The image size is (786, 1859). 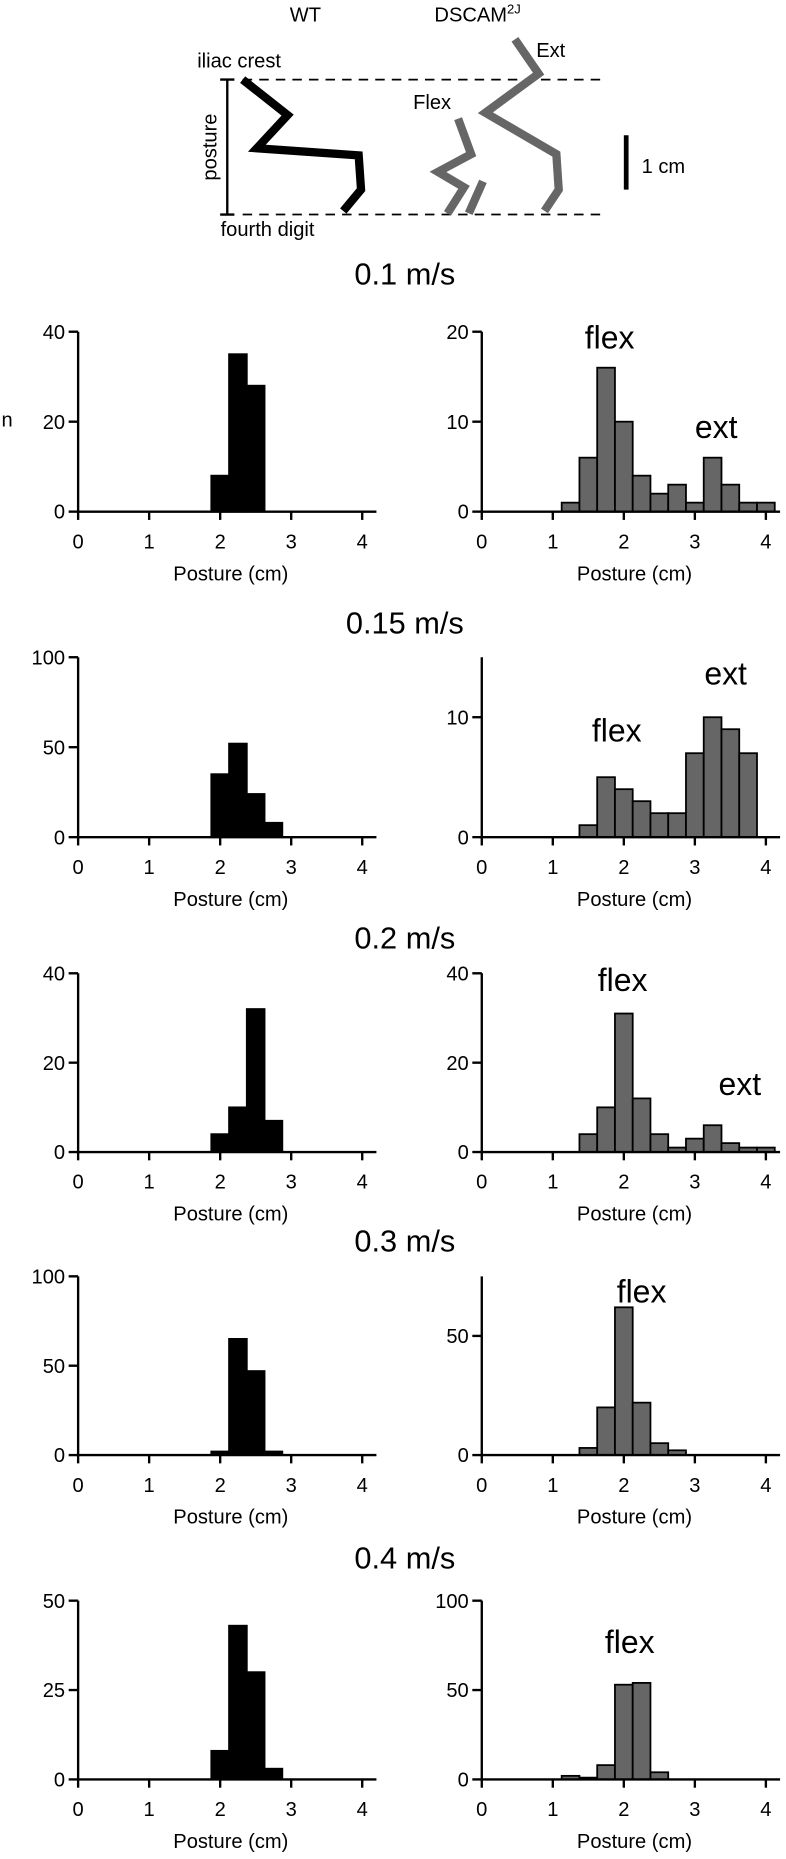 What do you see at coordinates (210, 1722) in the screenshot?
I see `histogram-chart: 0 1 2 3 4 0 25 50 Posture (cm)` at bounding box center [210, 1722].